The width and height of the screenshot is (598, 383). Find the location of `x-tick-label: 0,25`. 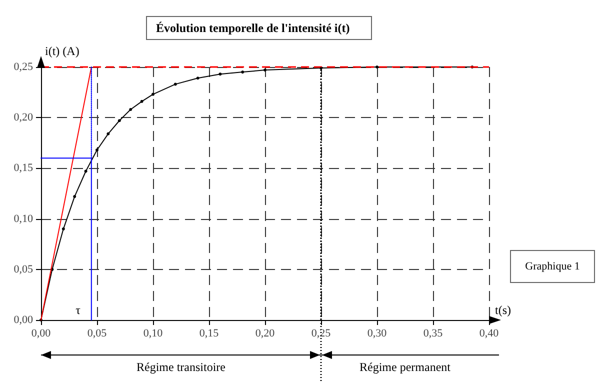

x-tick-label: 0,25 is located at coordinates (321, 334).